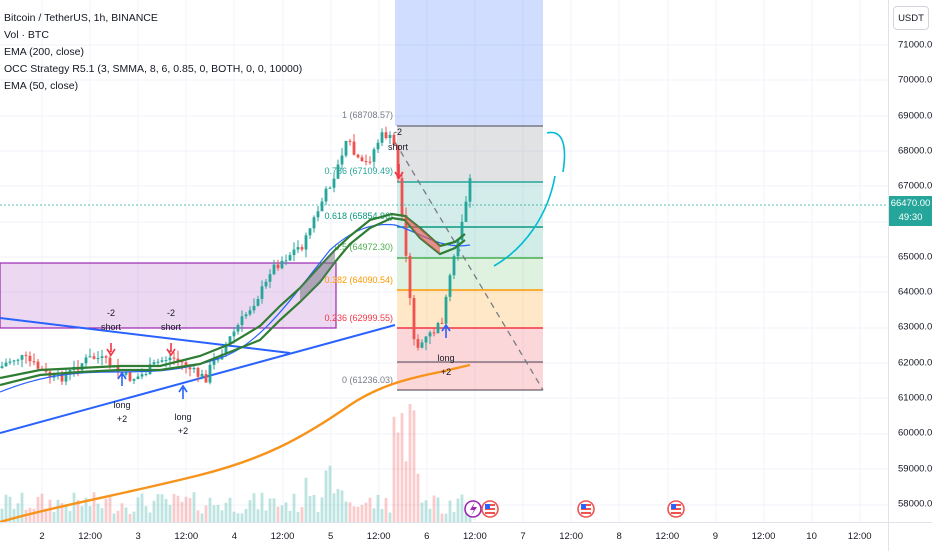  What do you see at coordinates (444, 536) in the screenshot?
I see `time-axis` at bounding box center [444, 536].